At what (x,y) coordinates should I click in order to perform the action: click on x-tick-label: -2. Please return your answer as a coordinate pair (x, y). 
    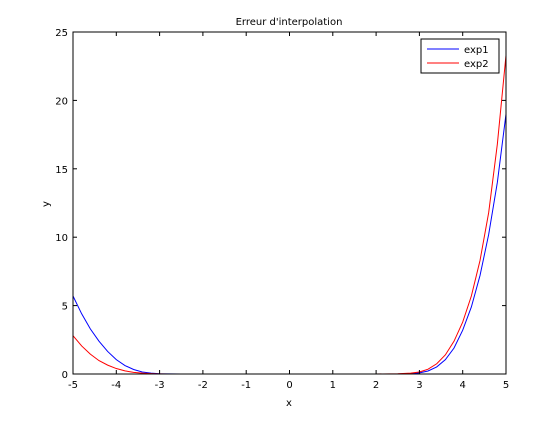
    Looking at the image, I should click on (203, 385).